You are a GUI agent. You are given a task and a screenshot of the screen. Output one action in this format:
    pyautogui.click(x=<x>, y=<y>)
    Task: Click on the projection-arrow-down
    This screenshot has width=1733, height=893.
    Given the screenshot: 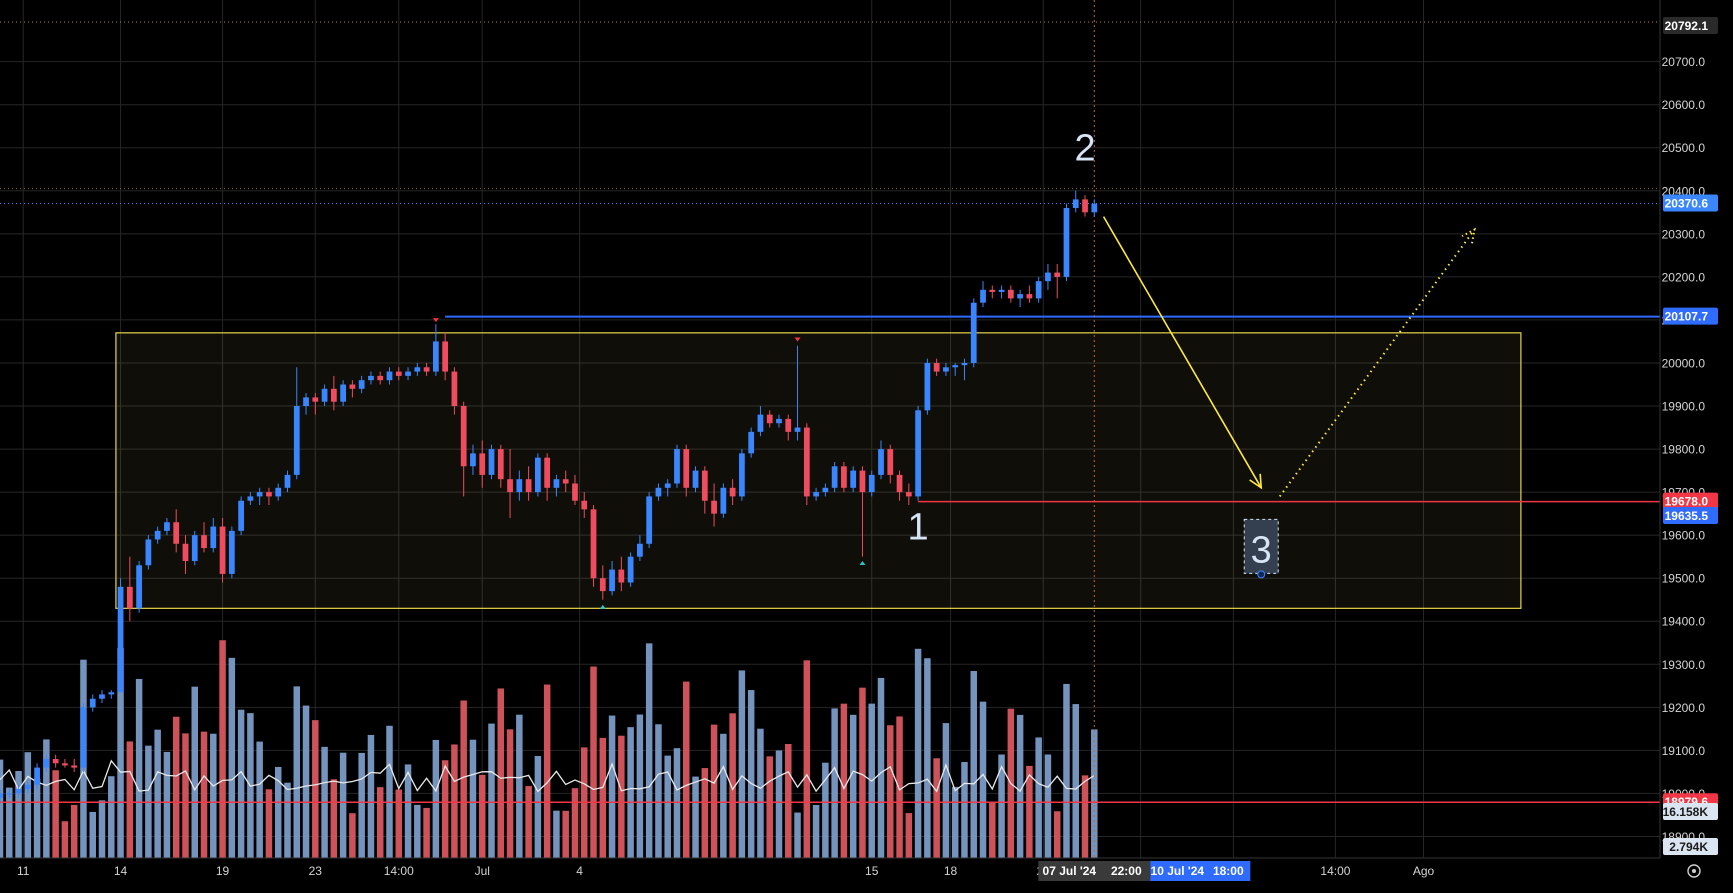 What is the action you would take?
    pyautogui.click(x=1182, y=352)
    